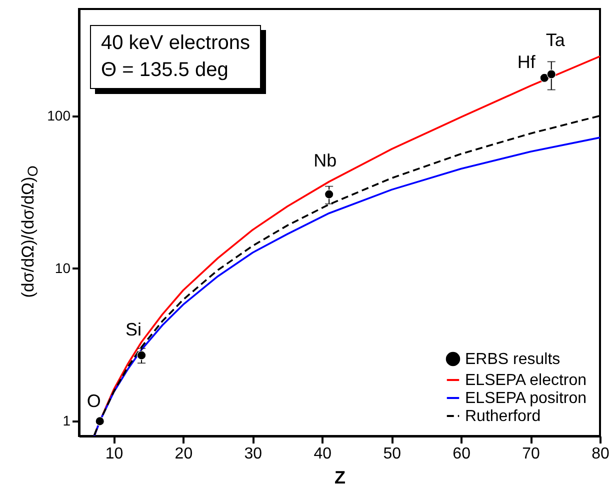 Image resolution: width=612 pixels, height=491 pixels. What do you see at coordinates (526, 62) in the screenshot?
I see `annotation: Hf` at bounding box center [526, 62].